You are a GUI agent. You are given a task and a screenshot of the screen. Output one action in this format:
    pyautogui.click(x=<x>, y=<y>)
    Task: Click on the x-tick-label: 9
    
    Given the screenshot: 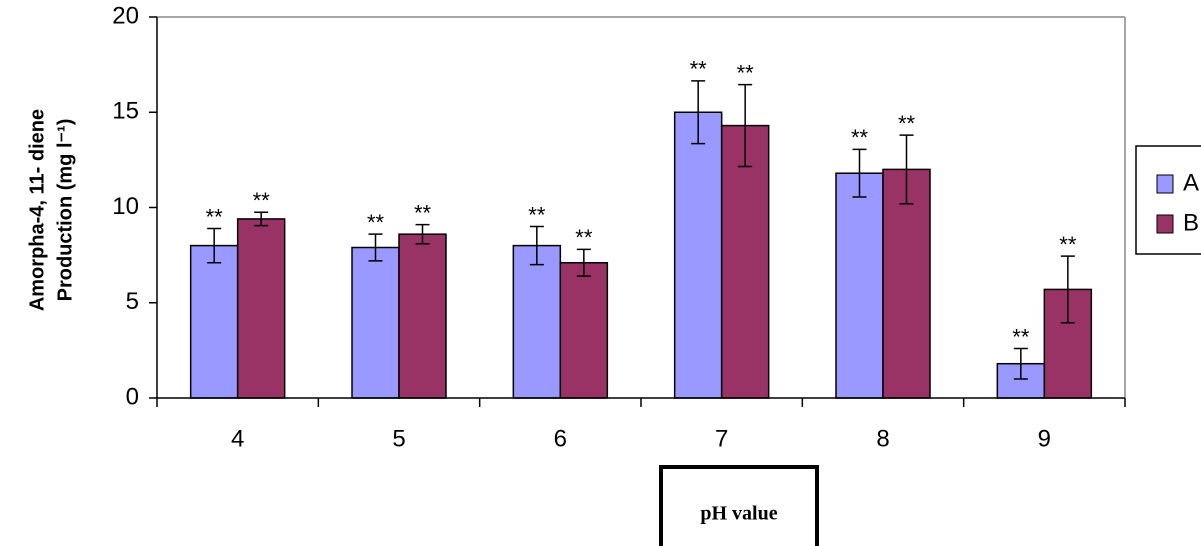 What is the action you would take?
    pyautogui.click(x=1044, y=438)
    